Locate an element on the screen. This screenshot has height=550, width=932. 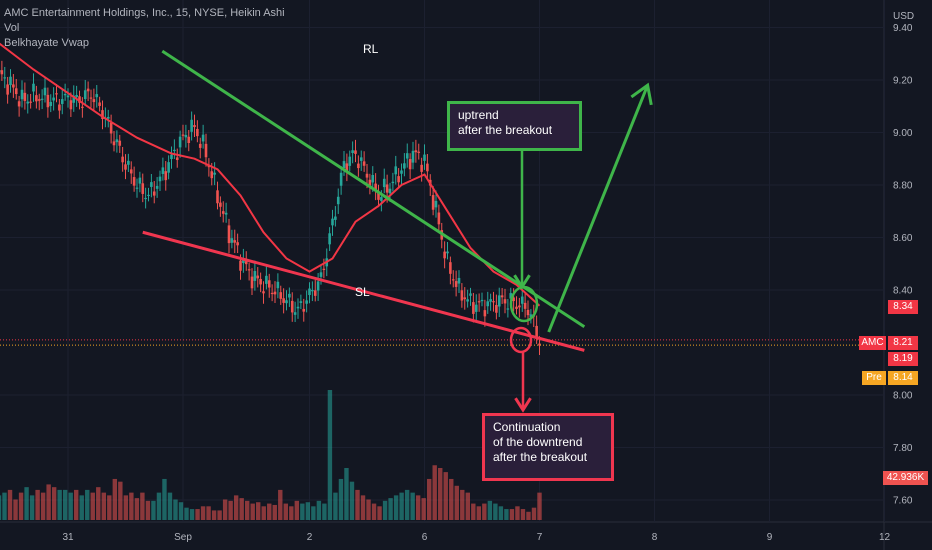
pre-price-badge: 8.14 is located at coordinates (903, 378).